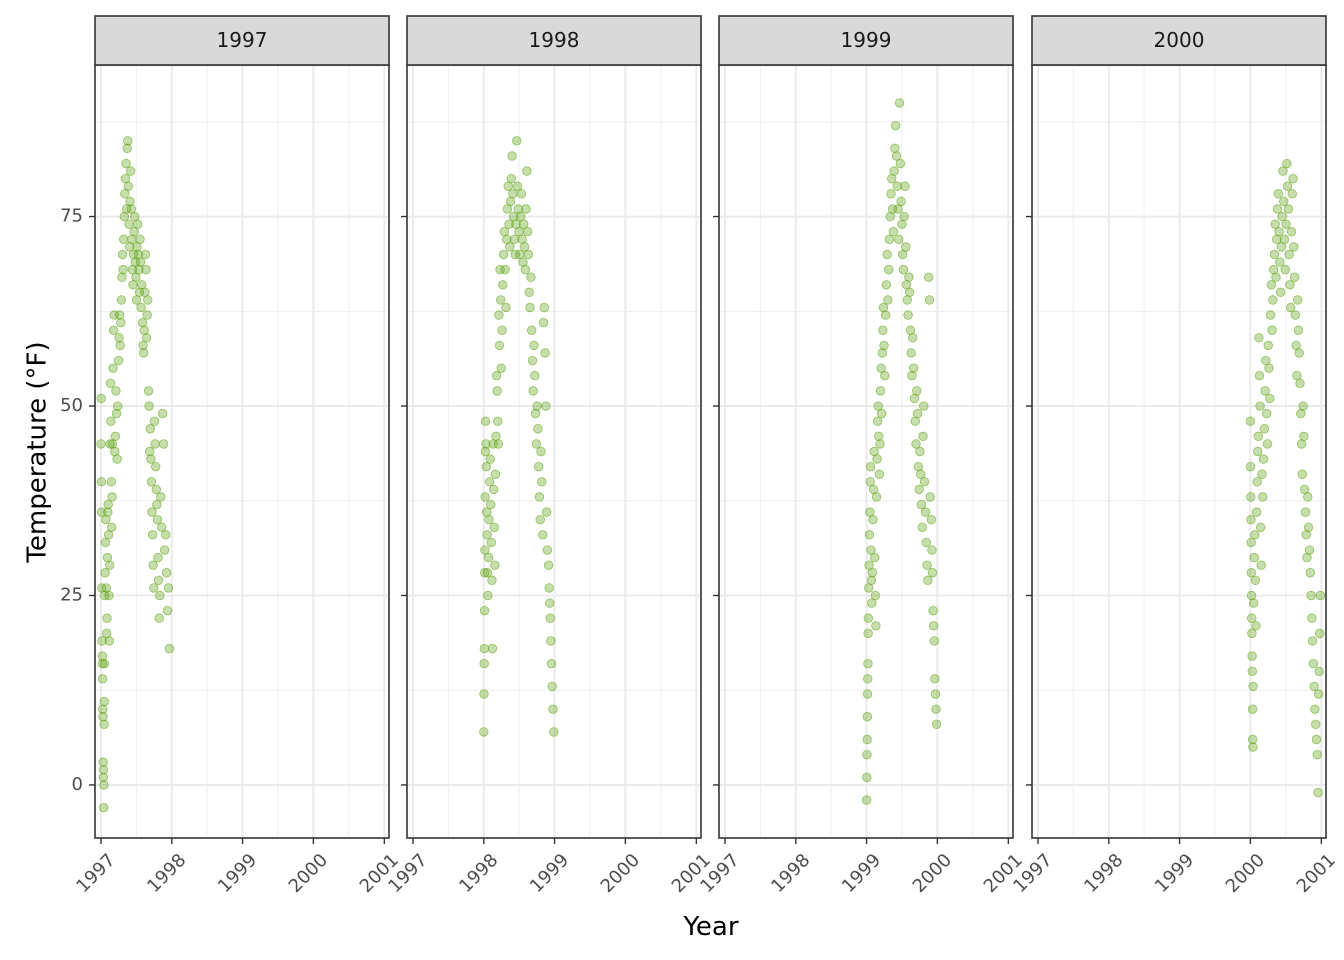  What do you see at coordinates (77, 784) in the screenshot?
I see `y-tick-label: 0` at bounding box center [77, 784].